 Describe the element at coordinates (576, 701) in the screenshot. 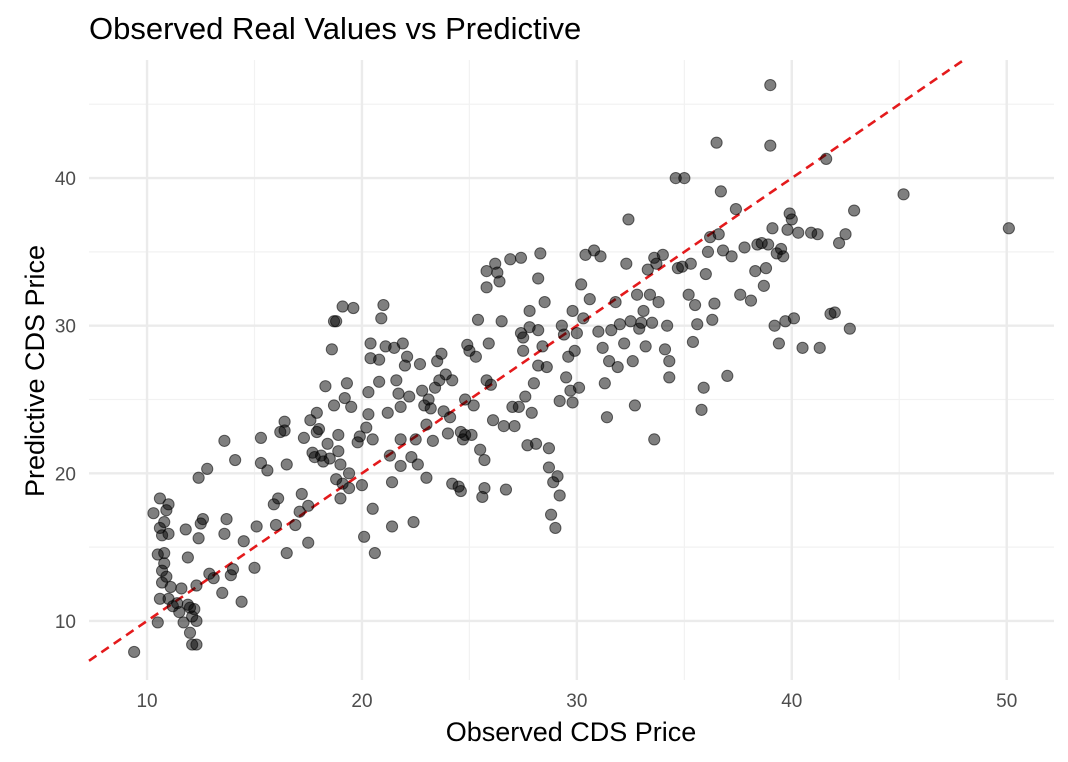

I see `x-tick-label: 30` at that location.